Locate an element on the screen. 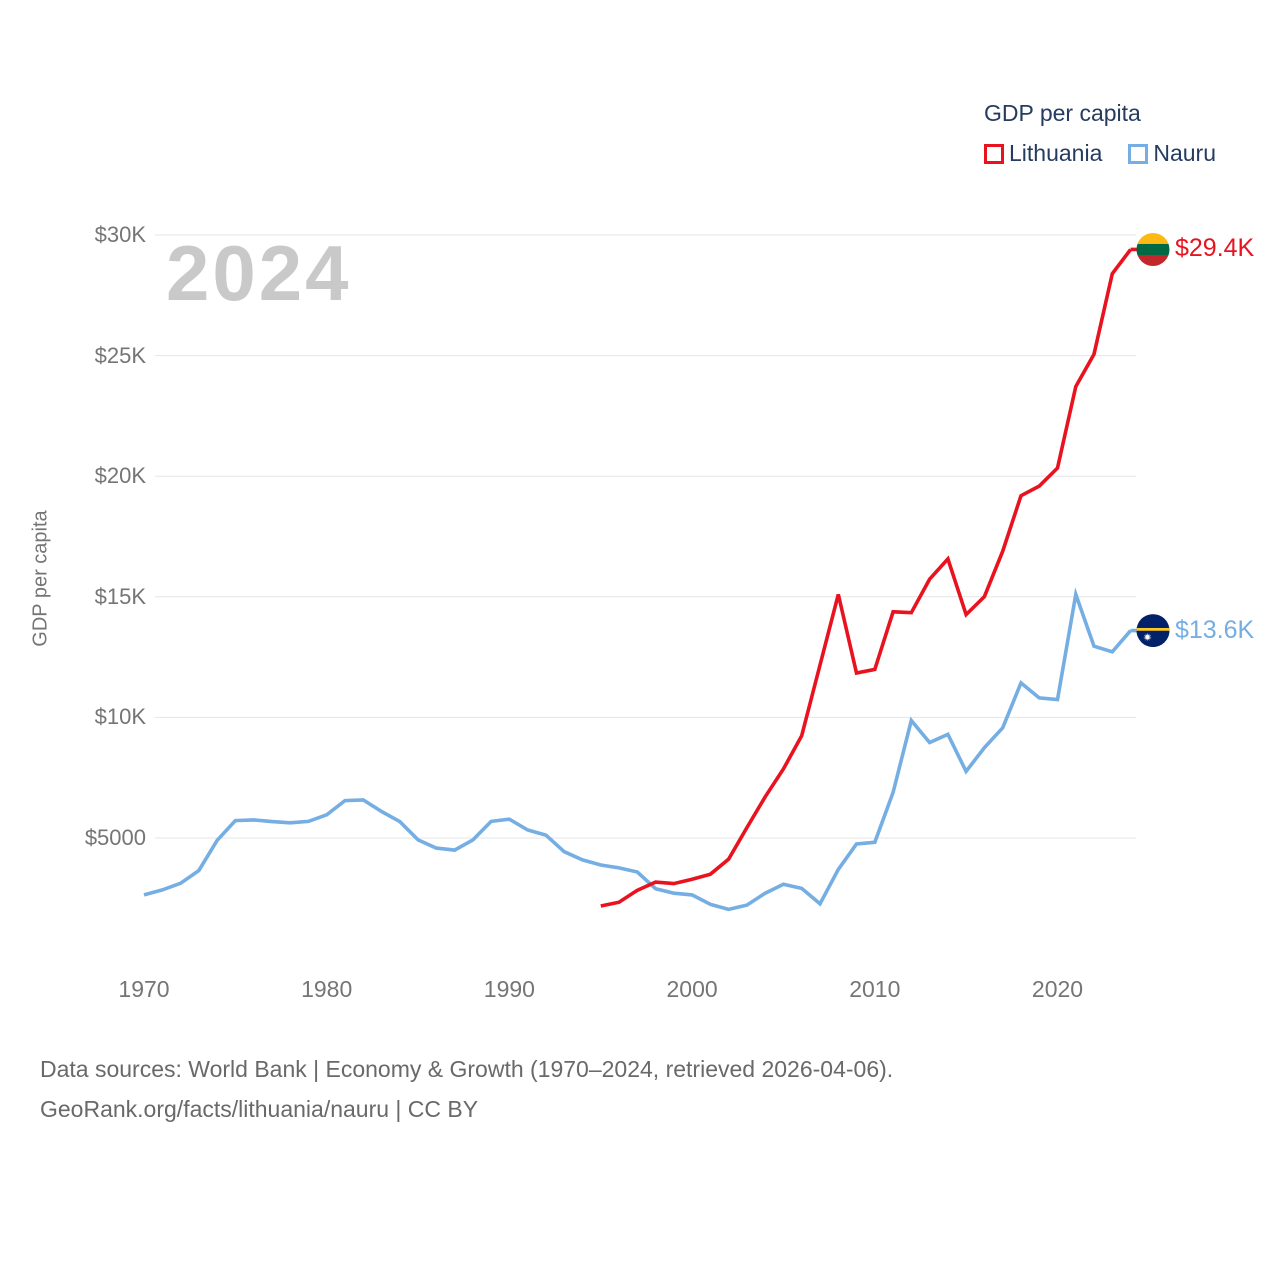 The width and height of the screenshot is (1280, 1280). legend-title: GDP per capita is located at coordinates (1062, 113).